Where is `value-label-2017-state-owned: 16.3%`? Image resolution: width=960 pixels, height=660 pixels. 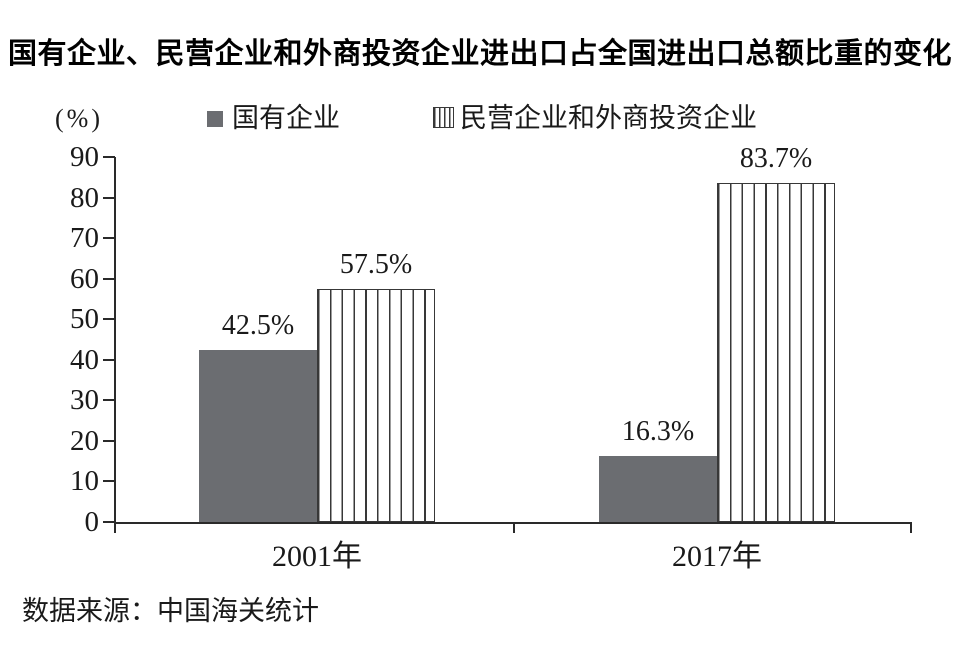
value-label-2017-state-owned: 16.3% is located at coordinates (658, 431).